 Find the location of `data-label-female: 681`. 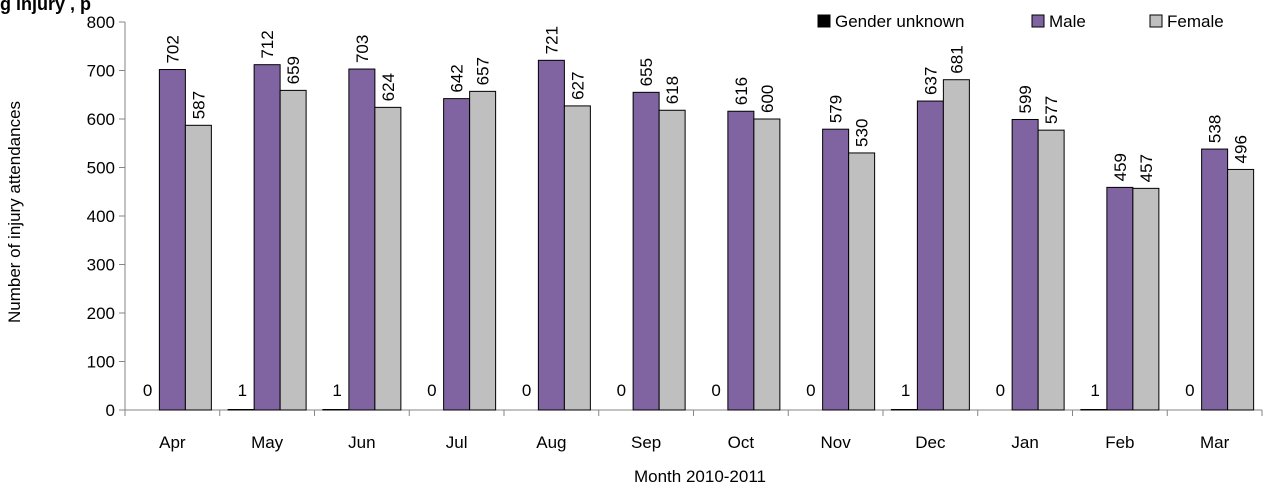

data-label-female: 681 is located at coordinates (956, 59).